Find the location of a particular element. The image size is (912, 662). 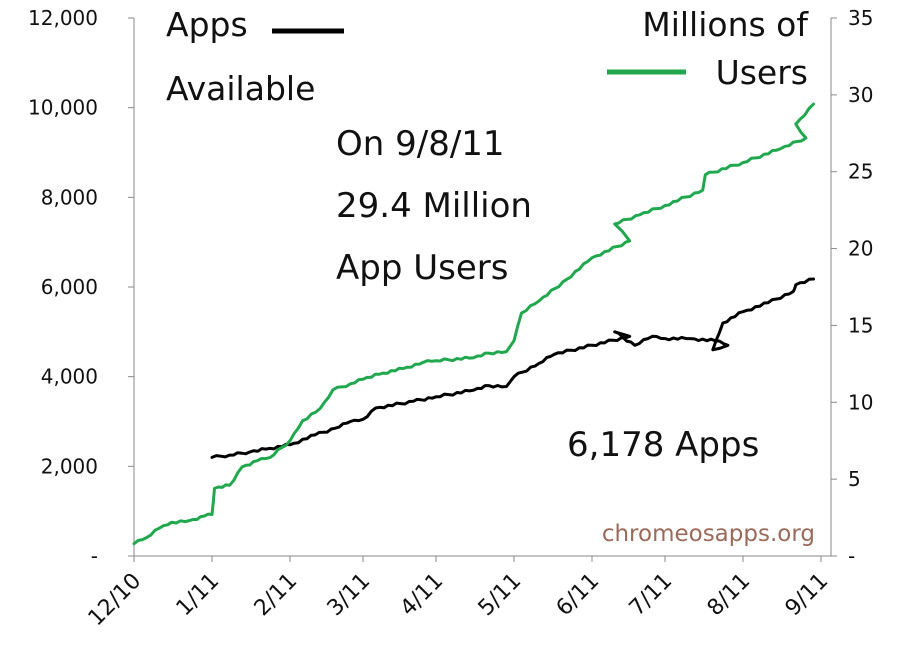

right-tick-label: 20 is located at coordinates (860, 249).